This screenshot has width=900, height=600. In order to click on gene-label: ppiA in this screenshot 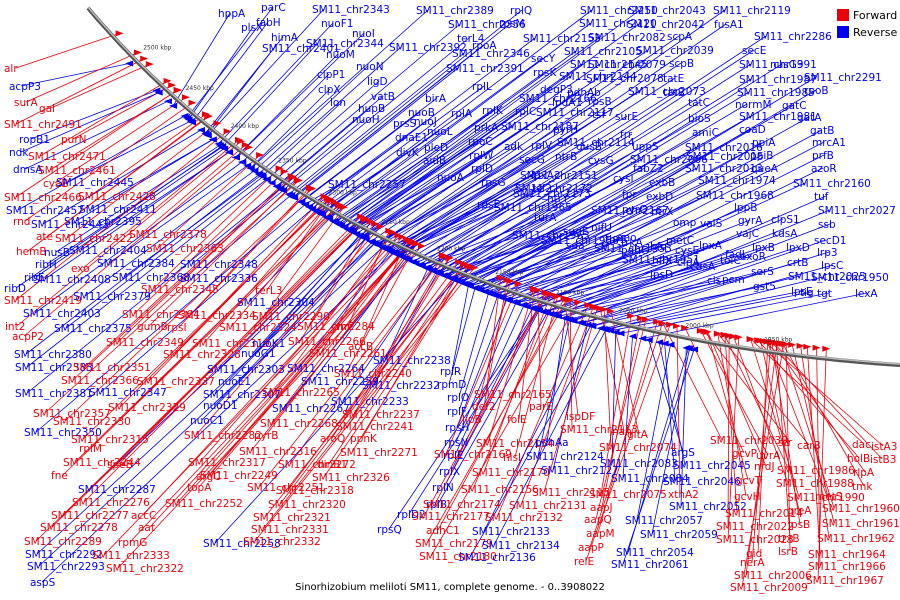, I will do `click(764, 143)`.